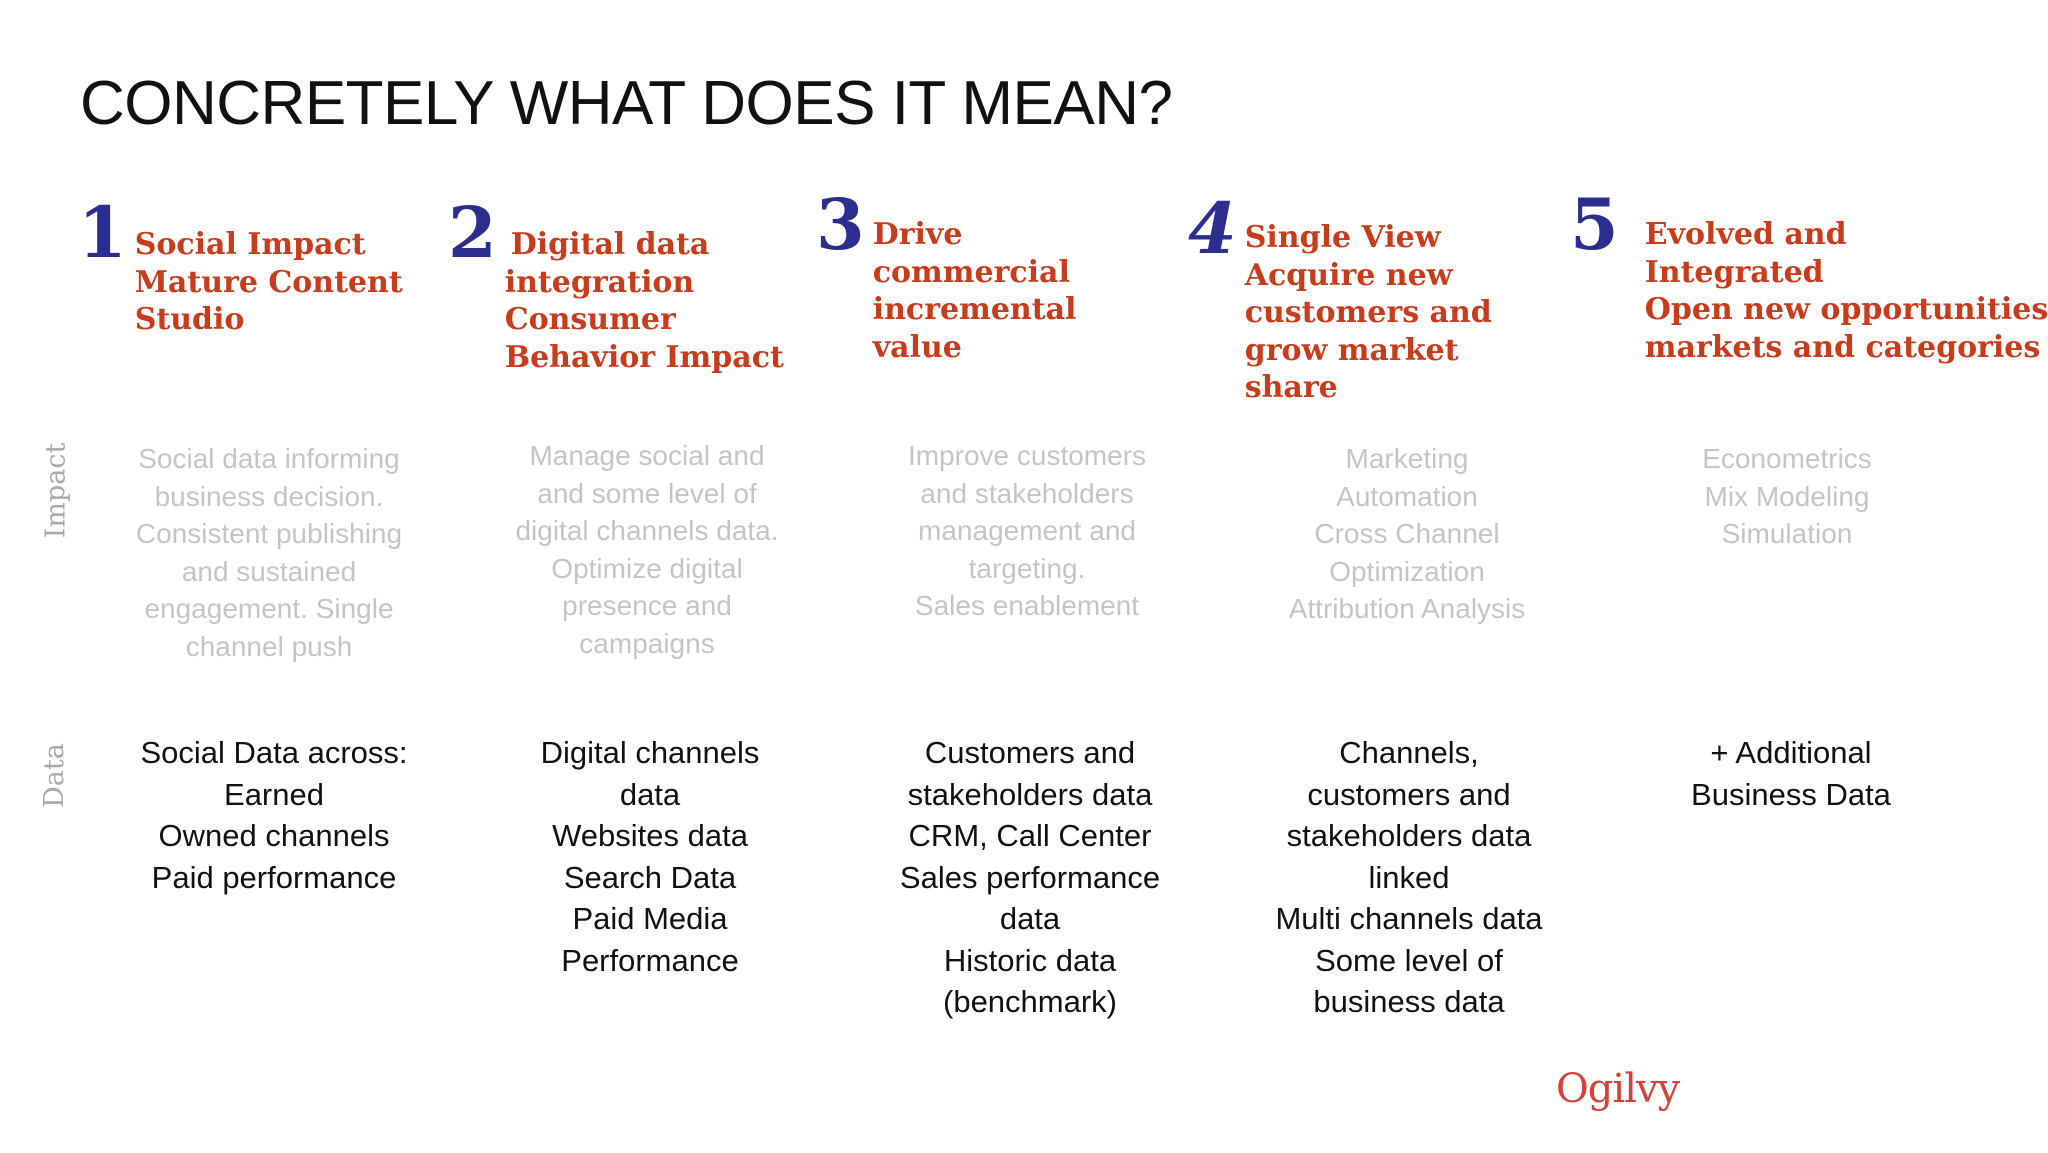 The width and height of the screenshot is (2048, 1153). What do you see at coordinates (1842, 347) in the screenshot?
I see `heading-line: markets and categories` at bounding box center [1842, 347].